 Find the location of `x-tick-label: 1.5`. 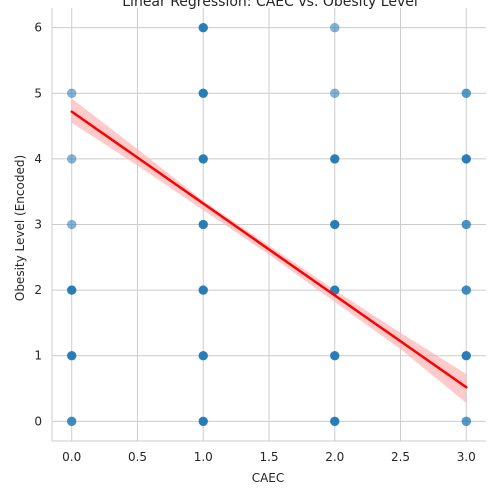

x-tick-label: 1.5 is located at coordinates (268, 457).